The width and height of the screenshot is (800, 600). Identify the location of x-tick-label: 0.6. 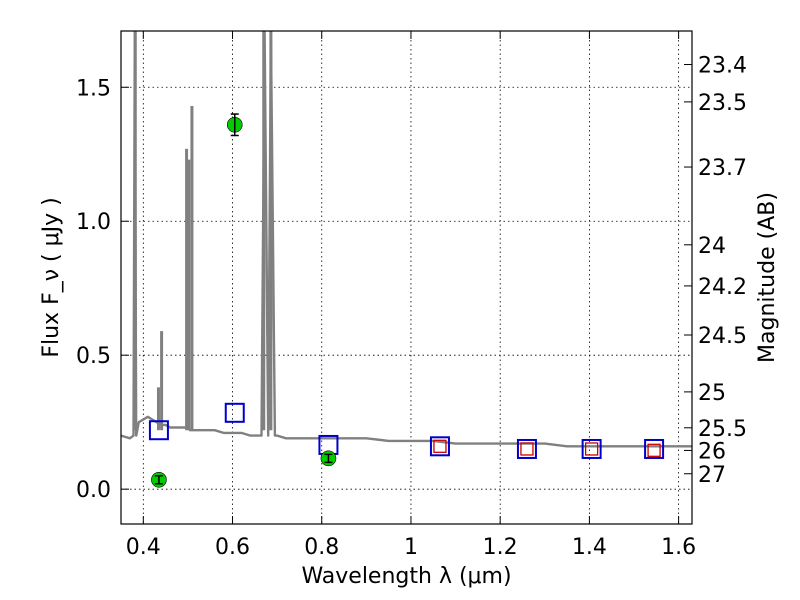
(232, 547).